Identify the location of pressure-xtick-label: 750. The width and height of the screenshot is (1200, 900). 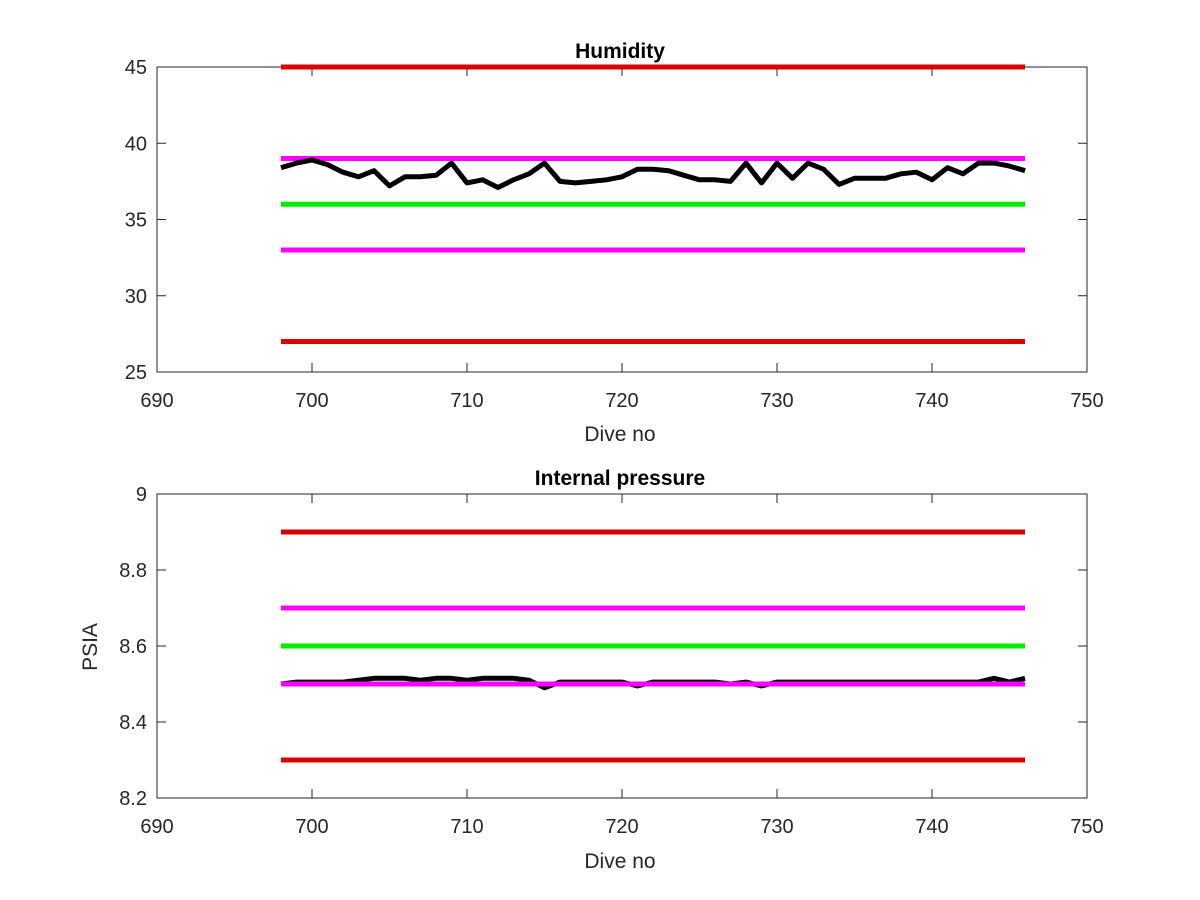
(1086, 827).